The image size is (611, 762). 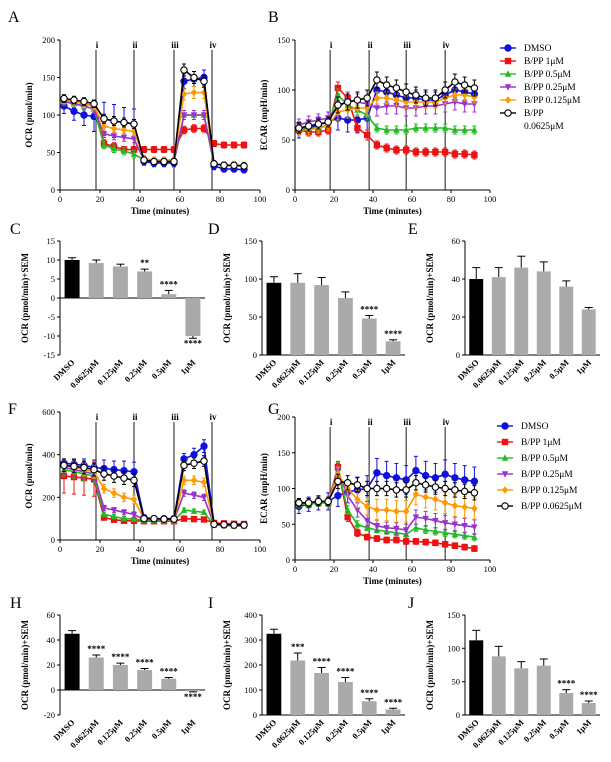 What do you see at coordinates (413, 229) in the screenshot?
I see `panel-letter-E: E` at bounding box center [413, 229].